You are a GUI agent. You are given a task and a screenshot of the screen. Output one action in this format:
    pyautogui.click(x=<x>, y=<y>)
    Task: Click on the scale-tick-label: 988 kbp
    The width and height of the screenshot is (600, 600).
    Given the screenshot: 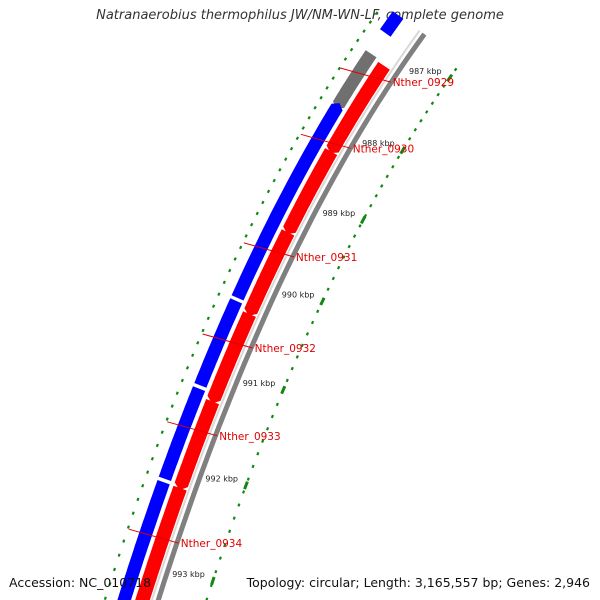 What is the action you would take?
    pyautogui.click(x=378, y=143)
    